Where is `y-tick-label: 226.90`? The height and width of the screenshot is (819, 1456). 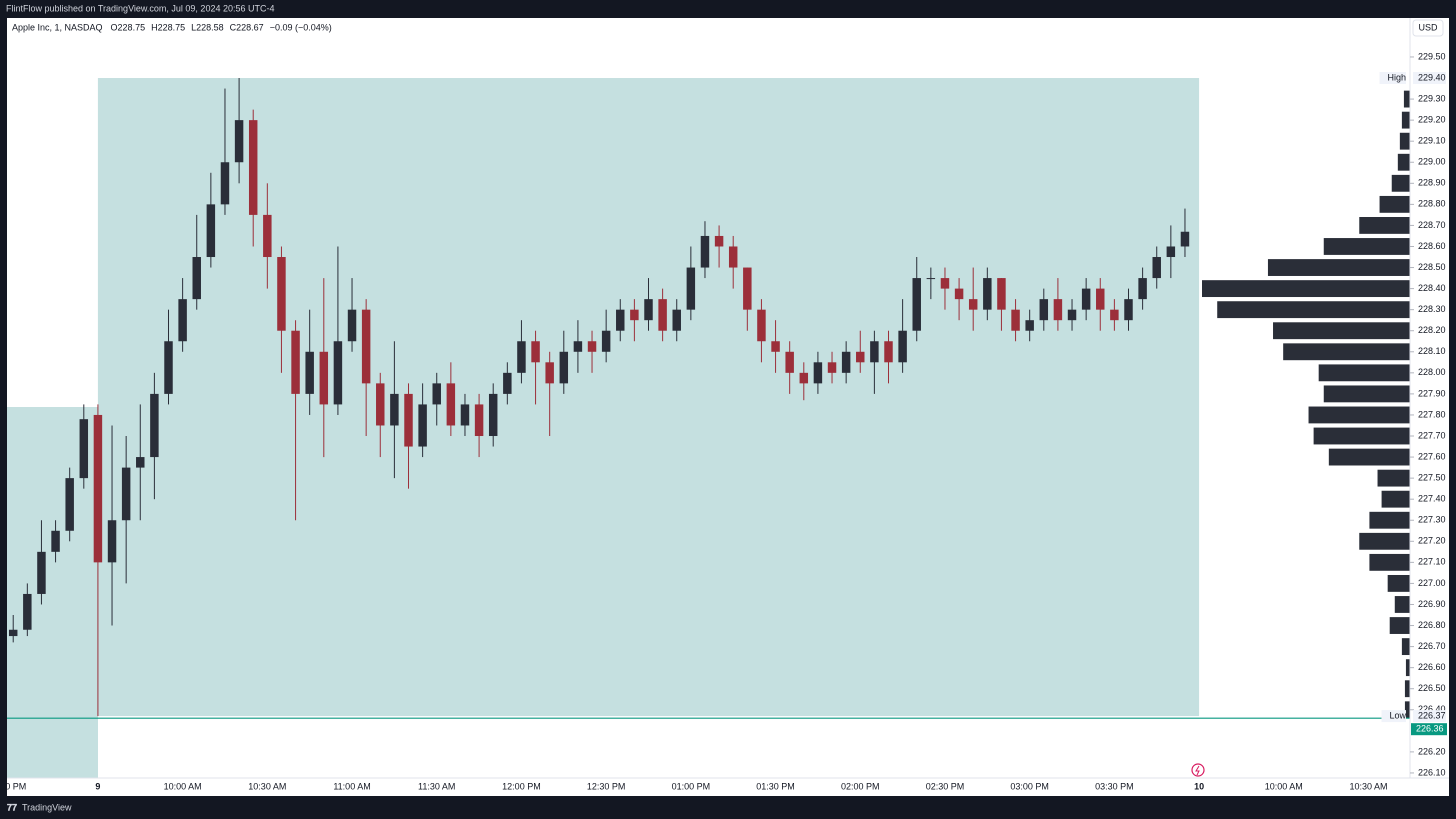 y-tick-label: 226.90 is located at coordinates (1432, 604).